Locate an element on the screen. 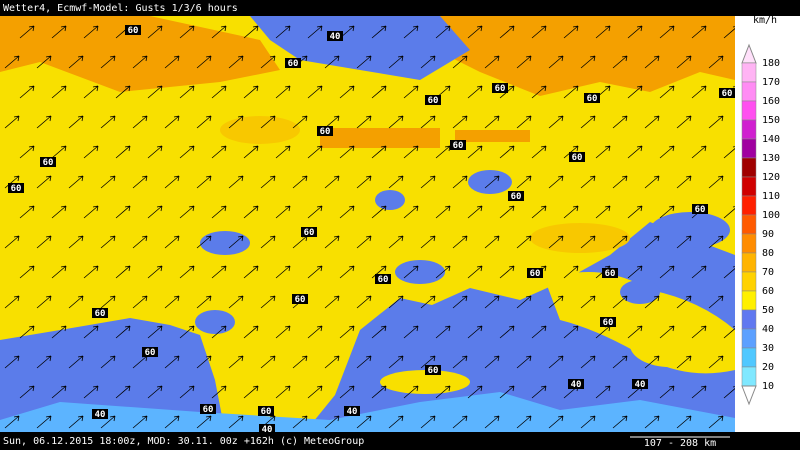 The height and width of the screenshot is (450, 800). legend-label: 10 is located at coordinates (768, 386).